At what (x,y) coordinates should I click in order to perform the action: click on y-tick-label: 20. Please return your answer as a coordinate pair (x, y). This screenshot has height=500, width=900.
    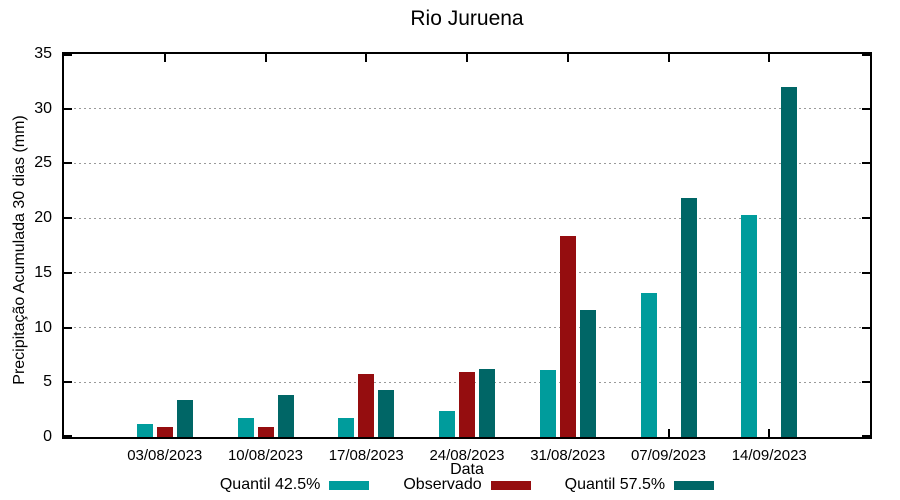
    Looking at the image, I should click on (43, 218).